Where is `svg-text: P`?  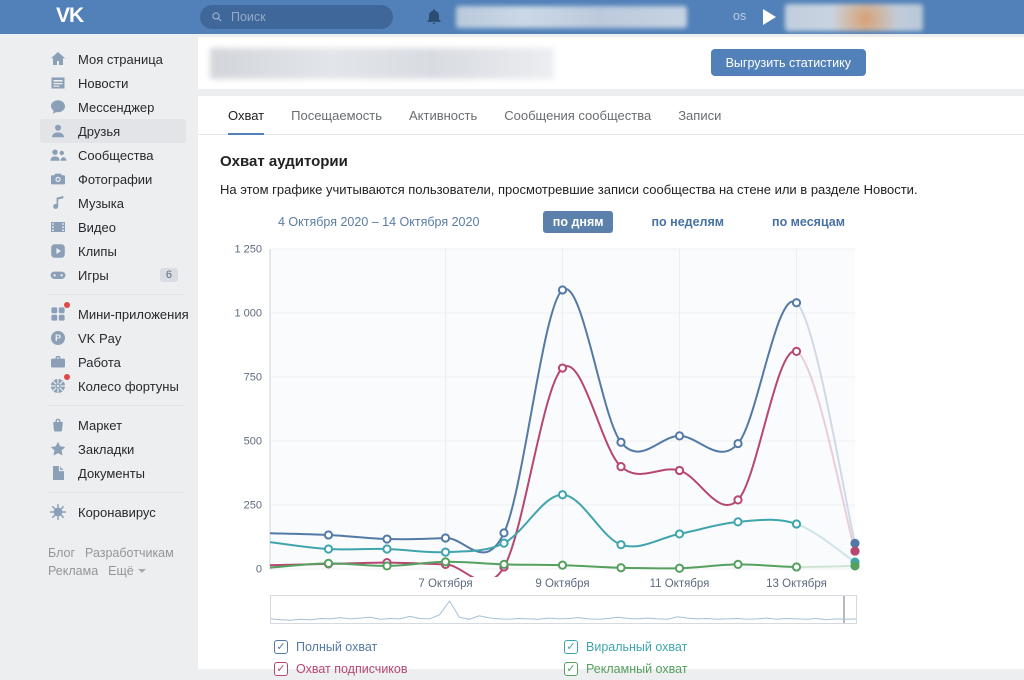
svg-text: P is located at coordinates (58, 338).